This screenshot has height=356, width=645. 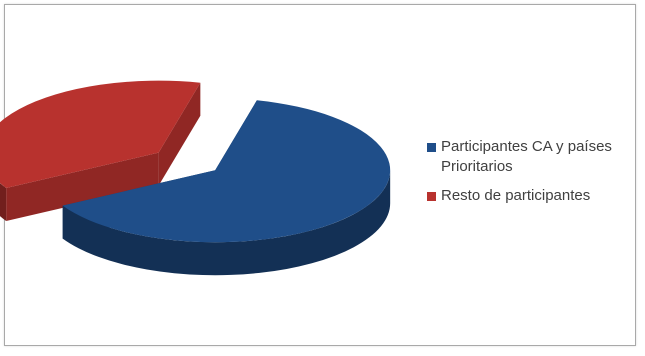 I want to click on legend-item-1: Resto de participantes, so click(x=532, y=196).